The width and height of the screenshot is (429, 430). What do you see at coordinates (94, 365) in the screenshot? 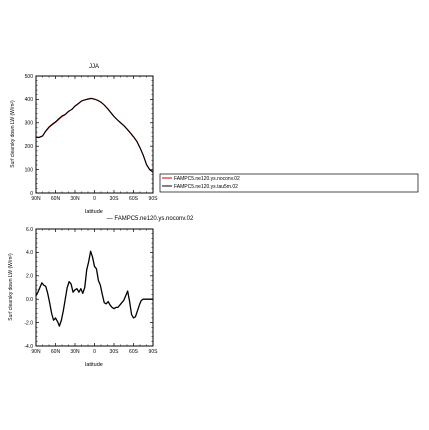
I see `bottom-chart-x-label: latitude` at bounding box center [94, 365].